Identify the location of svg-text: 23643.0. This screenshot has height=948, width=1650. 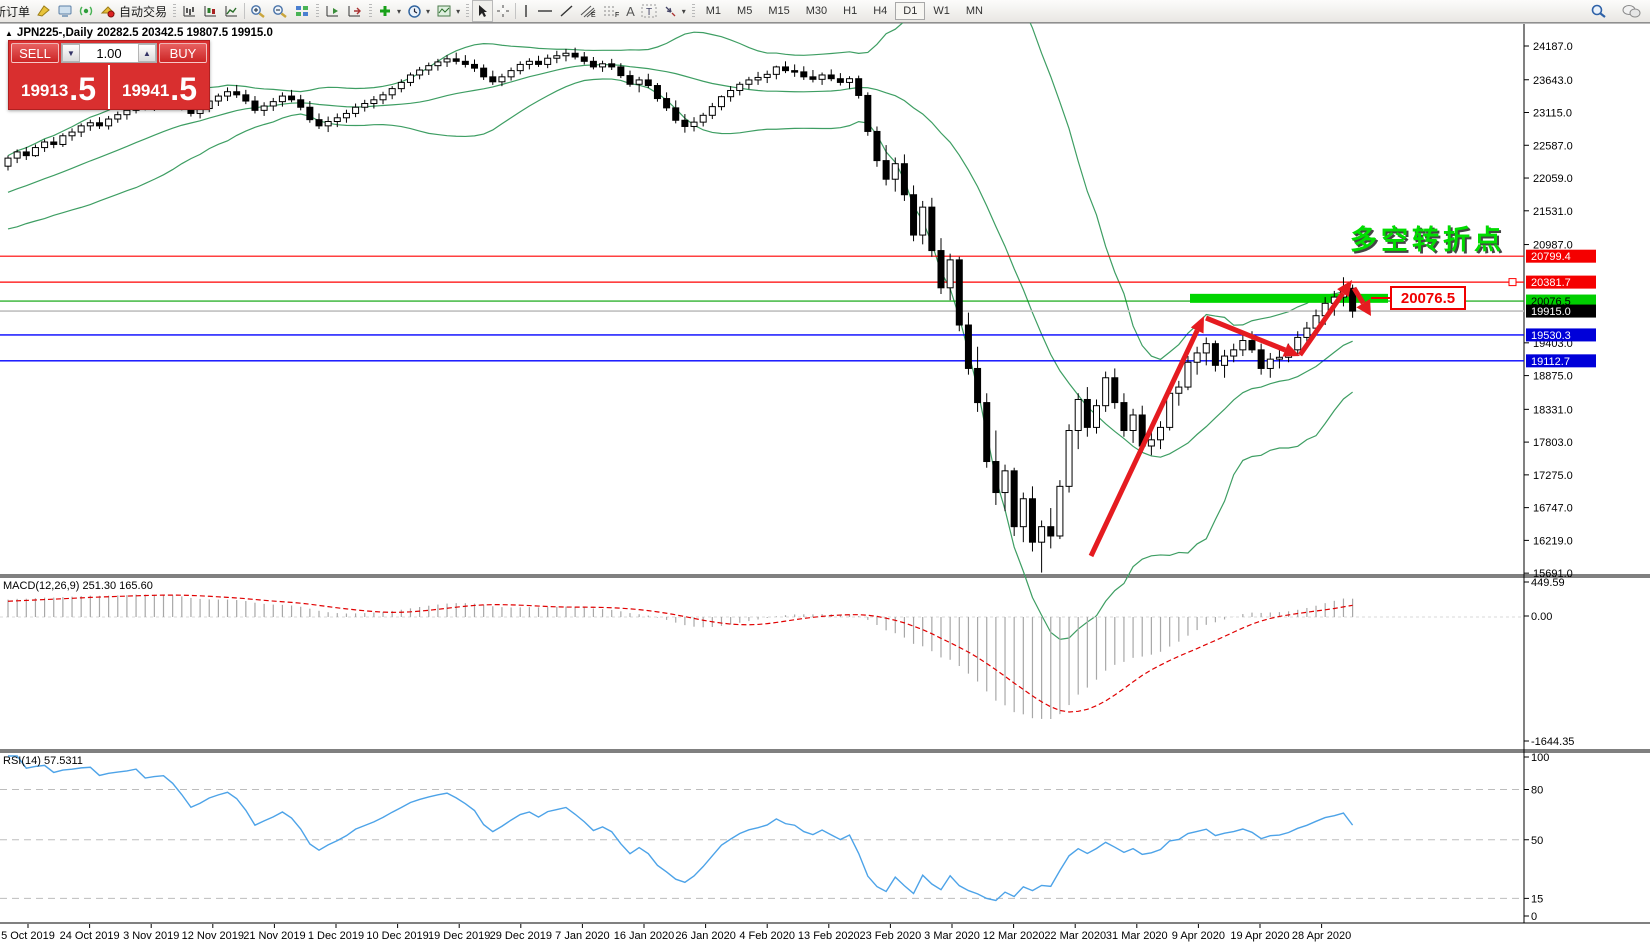
(1553, 81).